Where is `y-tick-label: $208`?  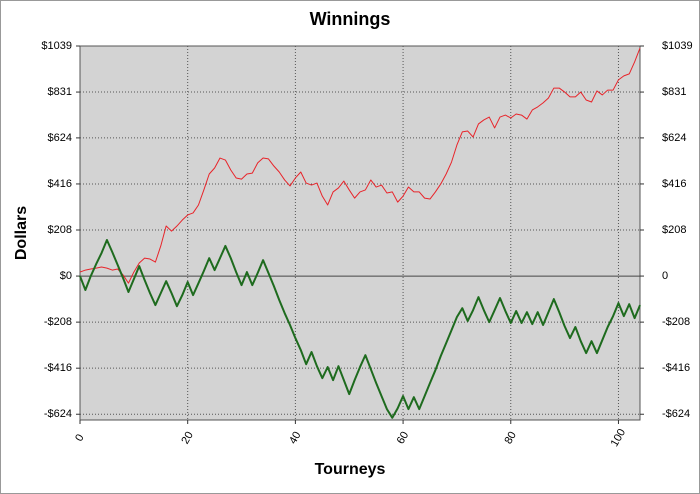
y-tick-label: $208 is located at coordinates (60, 230).